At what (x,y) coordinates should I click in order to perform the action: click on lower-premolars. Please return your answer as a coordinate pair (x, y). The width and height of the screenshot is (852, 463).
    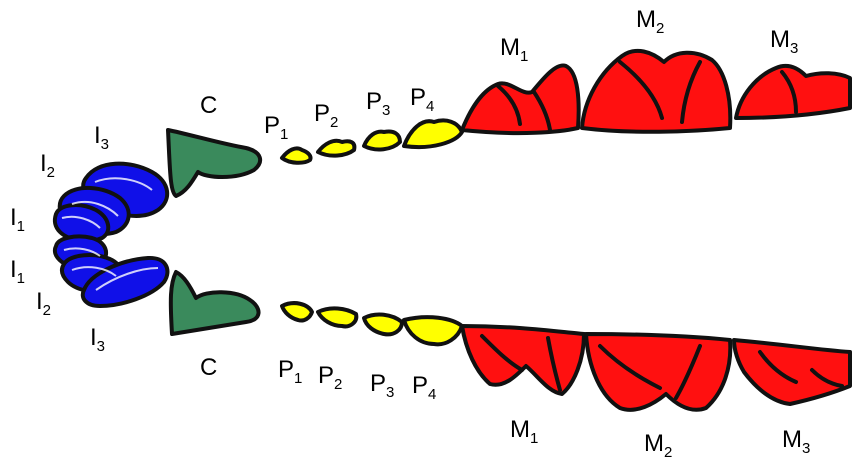
    Looking at the image, I should click on (372, 323).